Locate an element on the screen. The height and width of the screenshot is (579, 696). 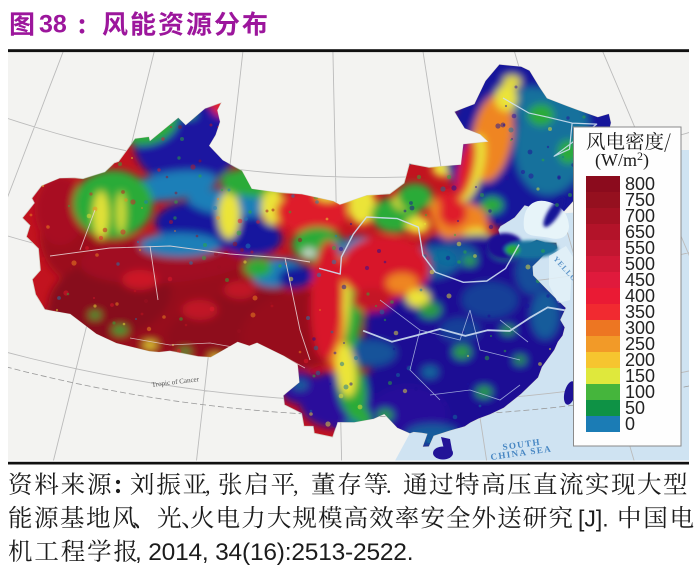
svg-text: 400 is located at coordinates (640, 296).